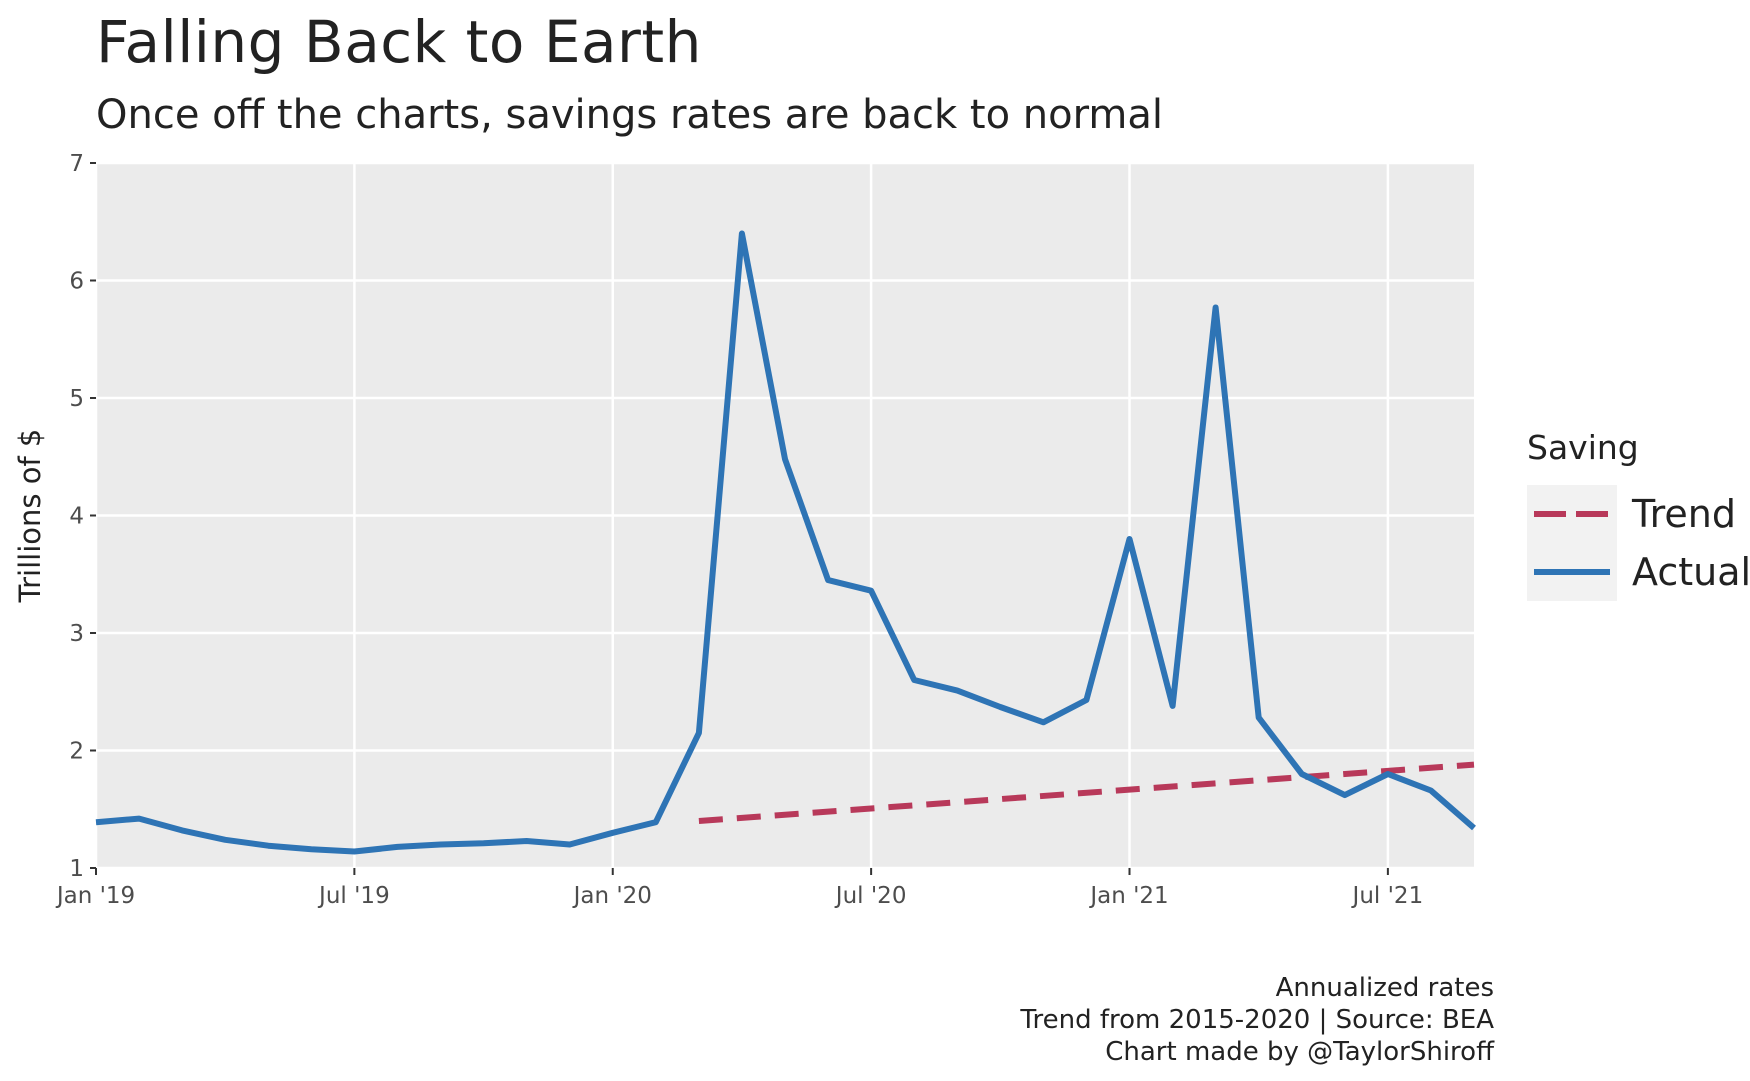  What do you see at coordinates (76, 282) in the screenshot?
I see `y-tick-label: 6` at bounding box center [76, 282].